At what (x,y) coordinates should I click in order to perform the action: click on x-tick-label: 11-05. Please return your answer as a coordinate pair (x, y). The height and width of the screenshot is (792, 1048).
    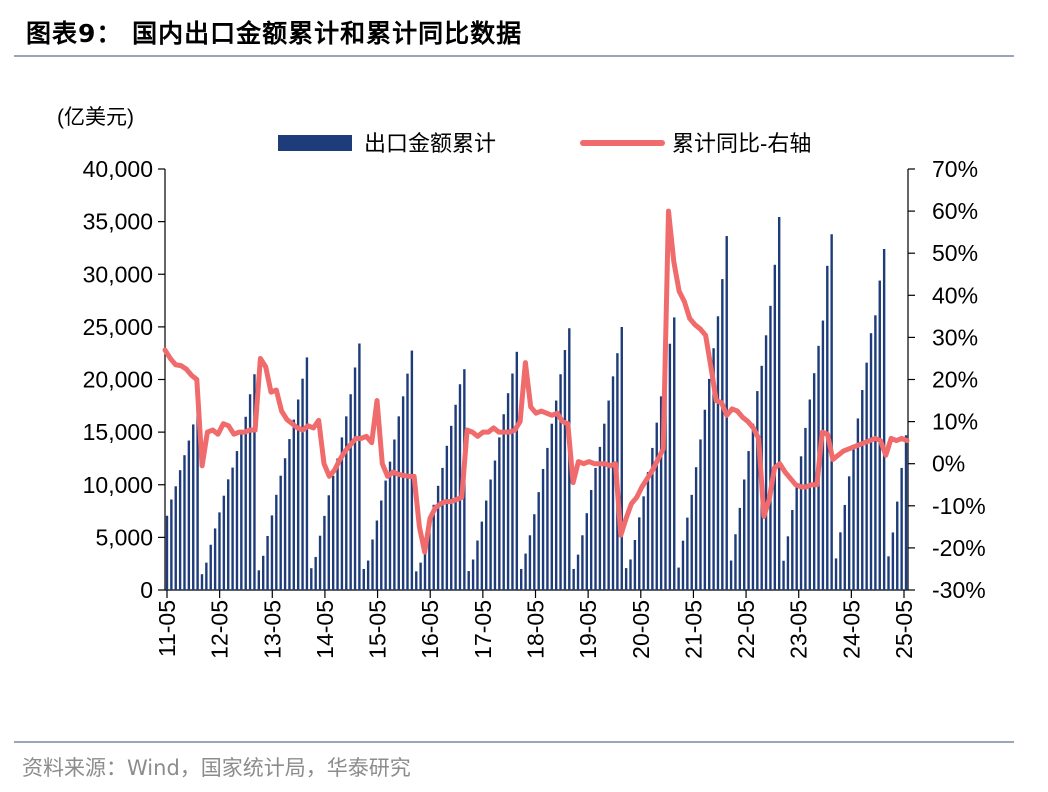
    Looking at the image, I should click on (167, 628).